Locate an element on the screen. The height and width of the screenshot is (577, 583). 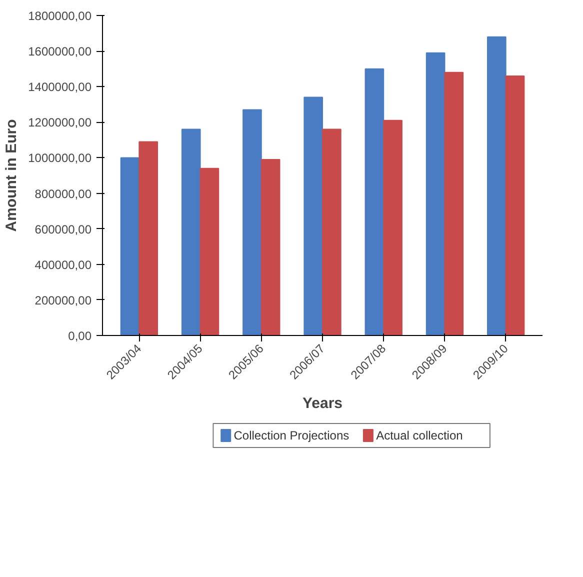
y-tick-label: 1600000,00 is located at coordinates (60, 51).